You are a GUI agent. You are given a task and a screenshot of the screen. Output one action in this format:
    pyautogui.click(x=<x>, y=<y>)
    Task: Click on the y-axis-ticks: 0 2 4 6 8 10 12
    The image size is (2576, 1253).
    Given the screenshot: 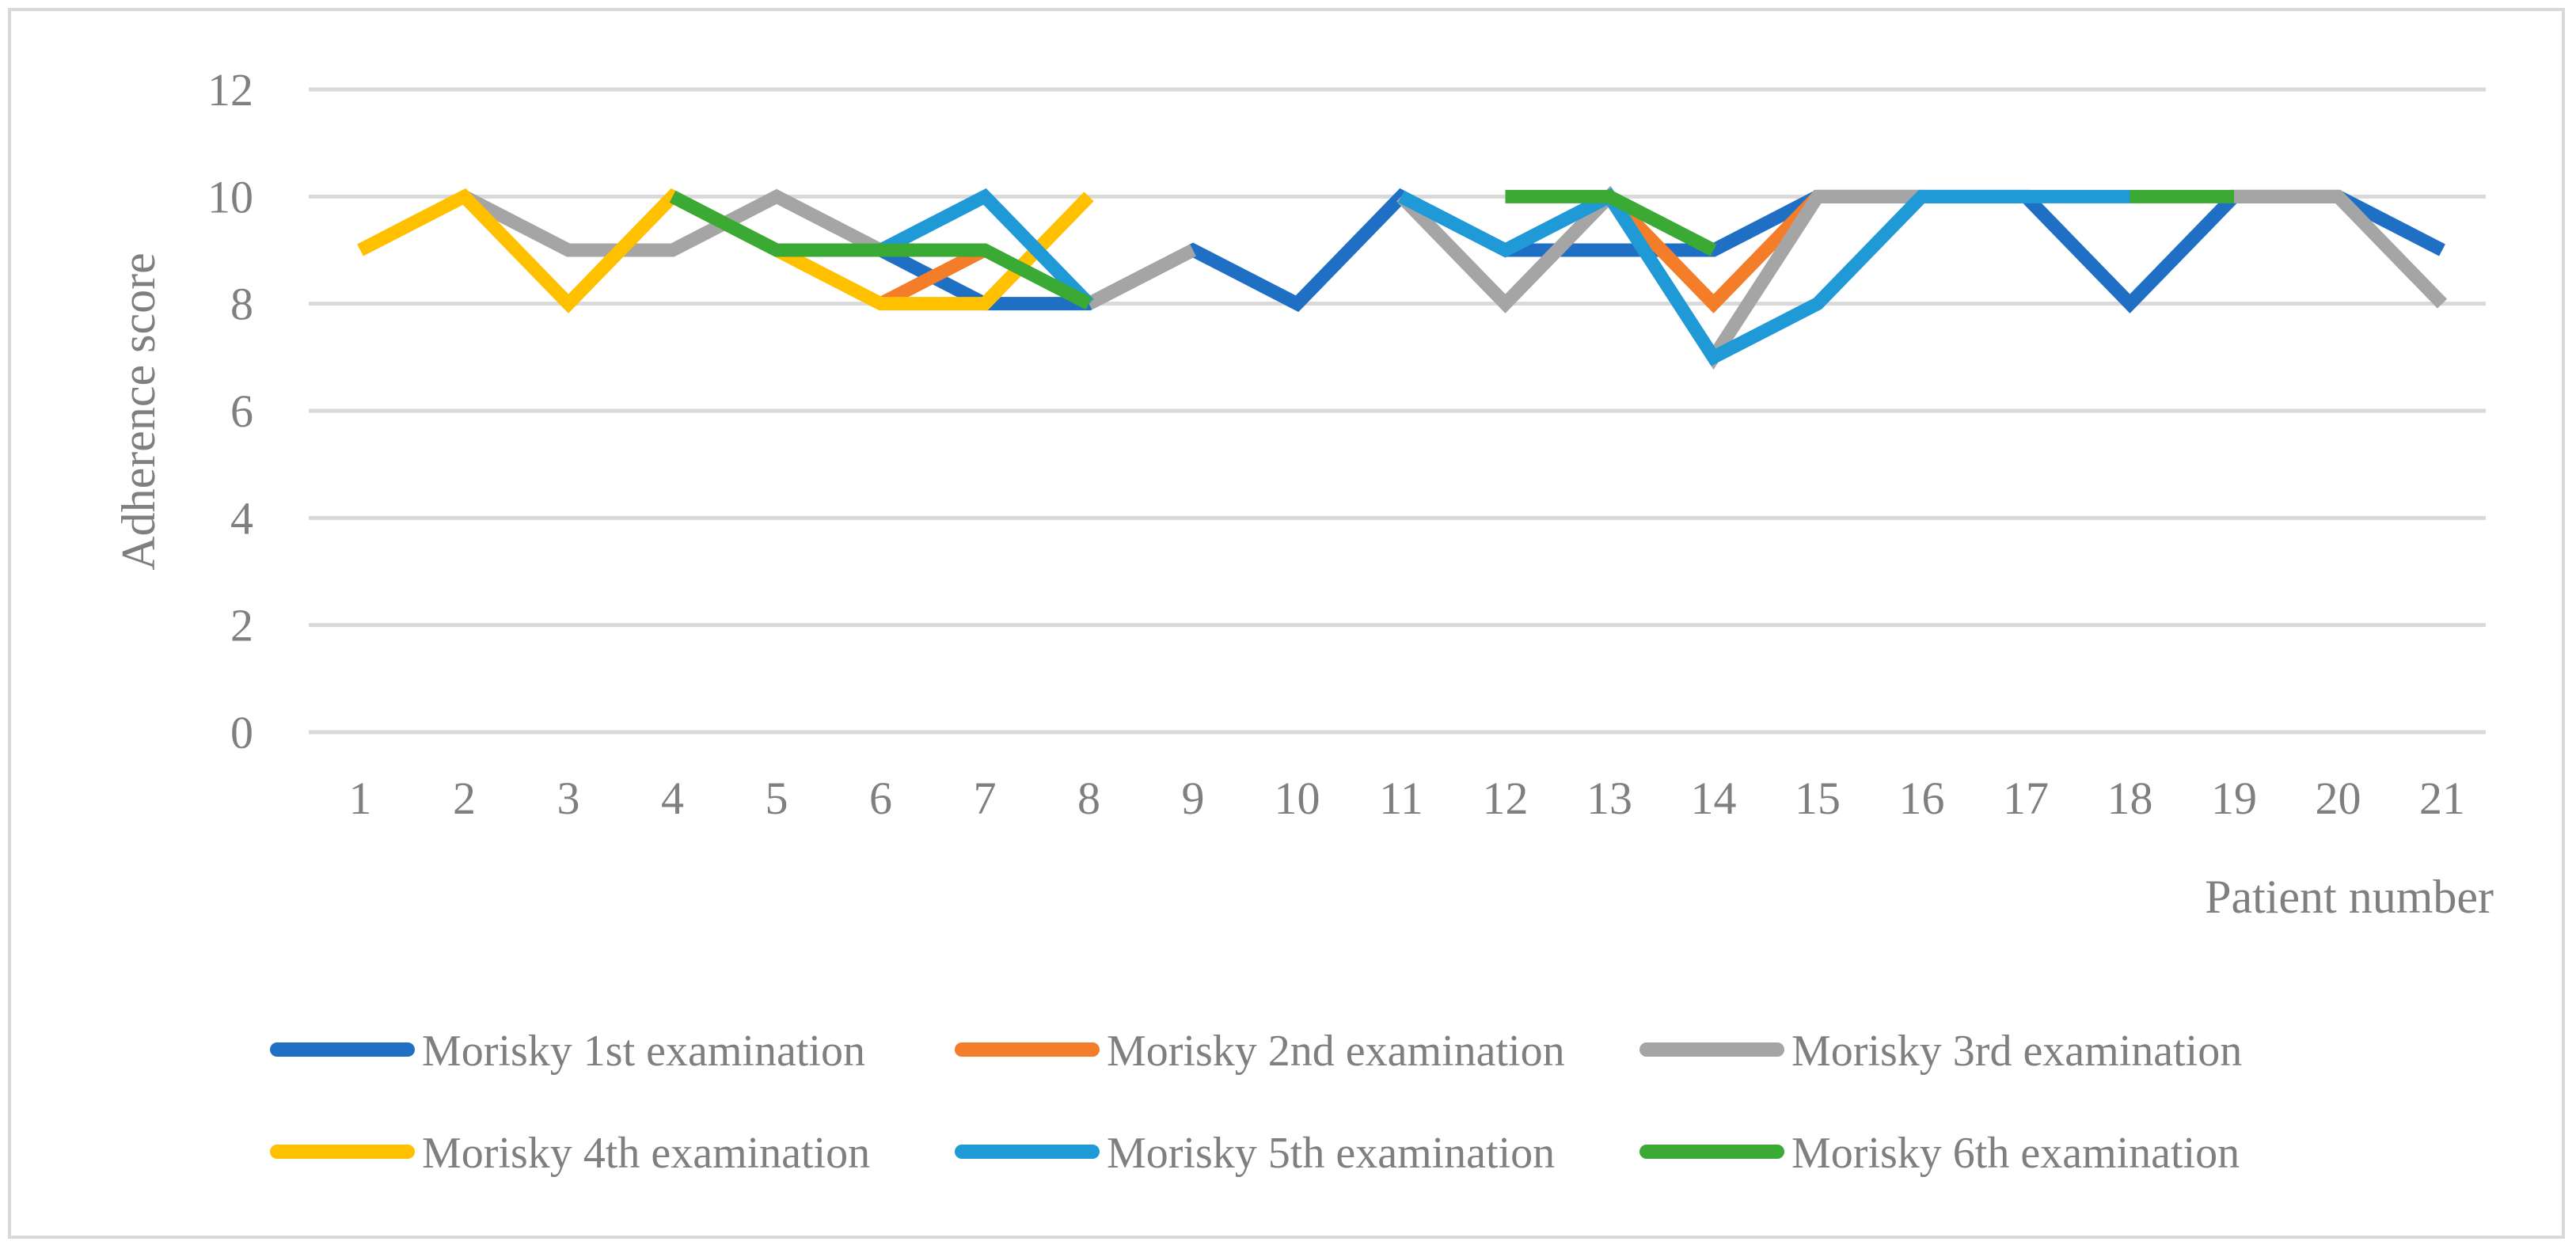 What is the action you would take?
    pyautogui.click(x=230, y=411)
    